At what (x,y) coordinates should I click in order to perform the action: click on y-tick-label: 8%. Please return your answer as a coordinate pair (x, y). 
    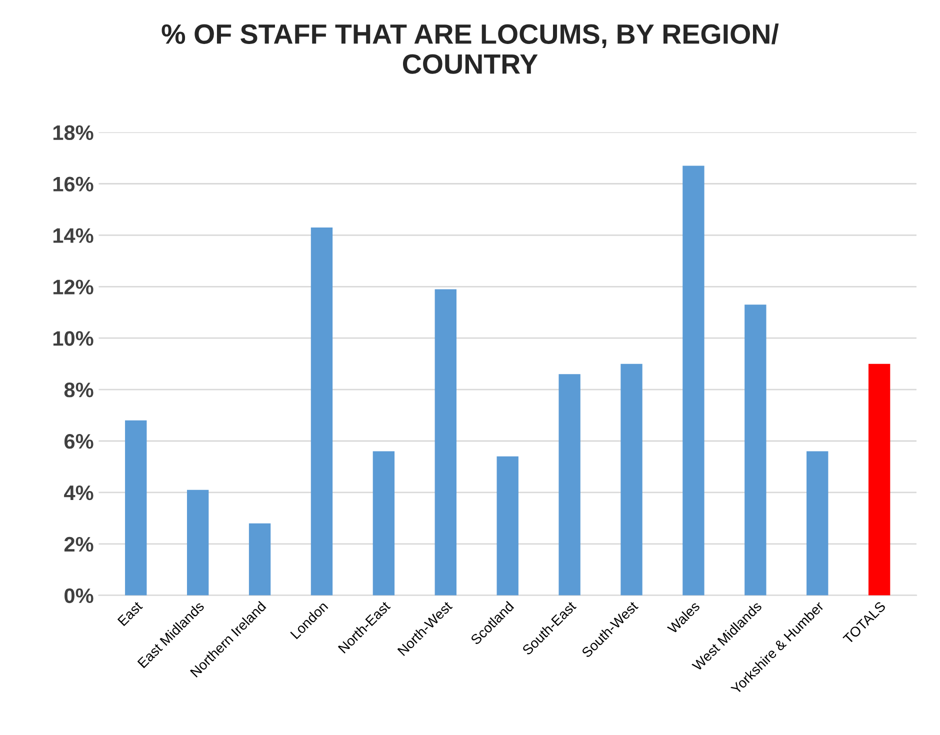
    Looking at the image, I should click on (79, 390).